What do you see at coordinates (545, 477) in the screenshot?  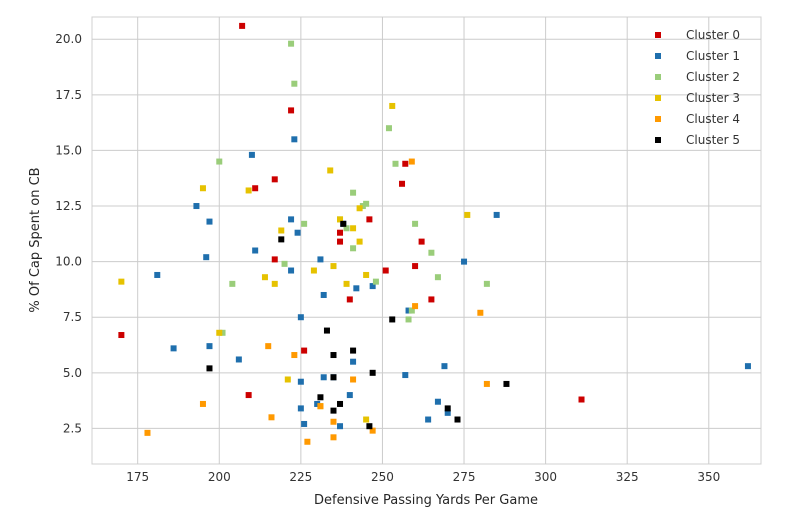 I see `x-tick-label: 300` at bounding box center [545, 477].